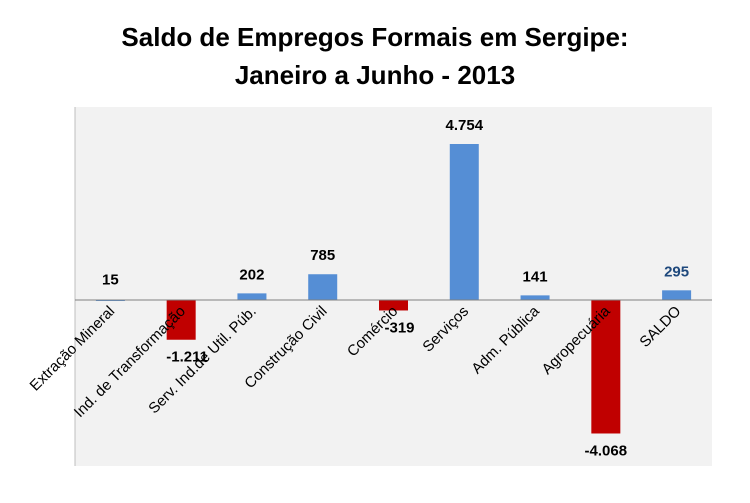 The height and width of the screenshot is (503, 750). What do you see at coordinates (465, 125) in the screenshot?
I see `data-label: 4.754` at bounding box center [465, 125].